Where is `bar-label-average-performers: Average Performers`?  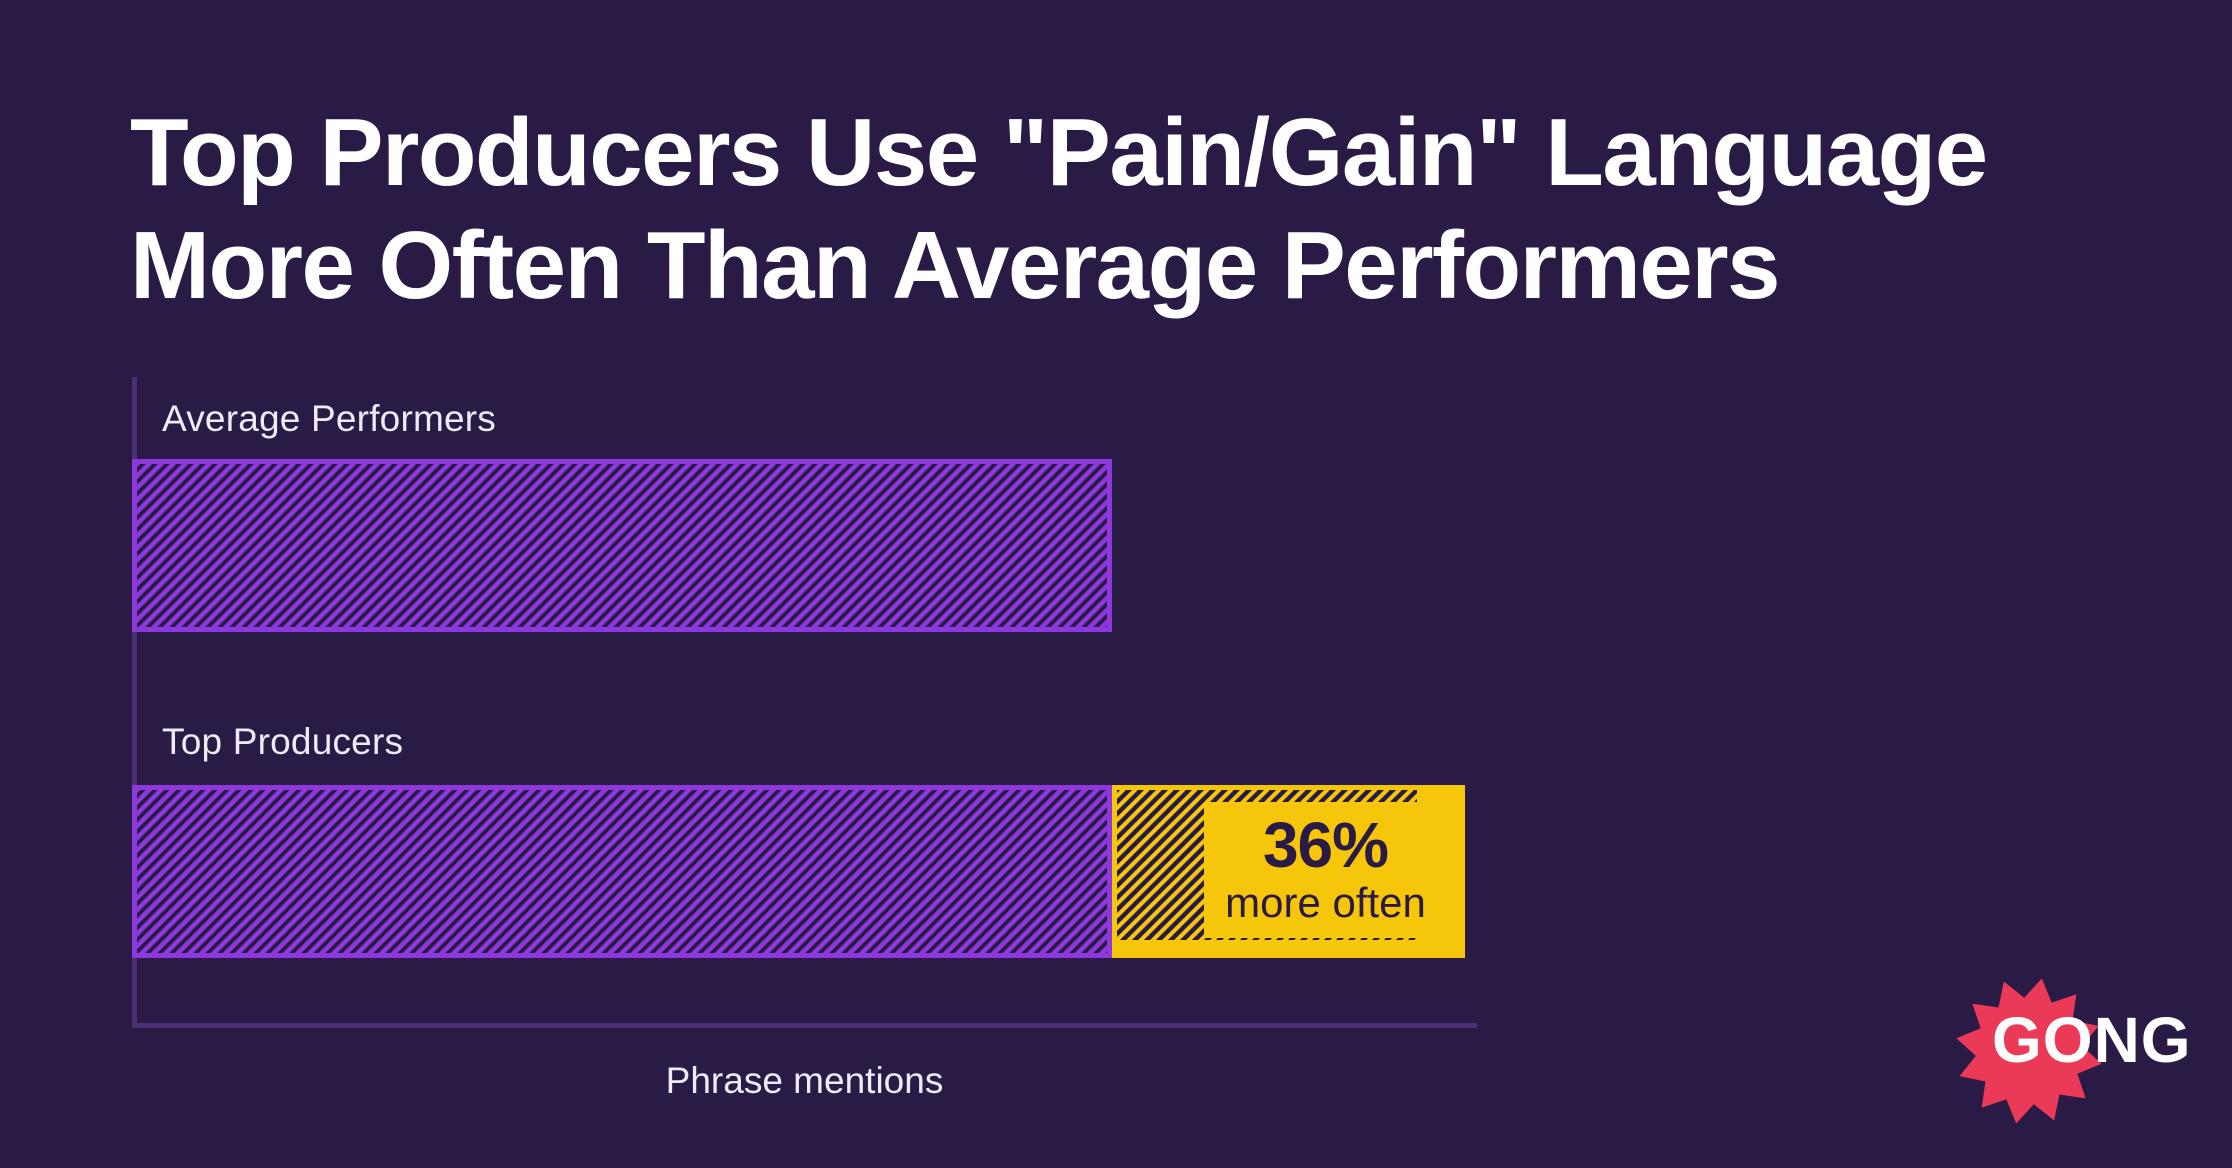
bar-label-average-performers: Average Performers is located at coordinates (329, 418).